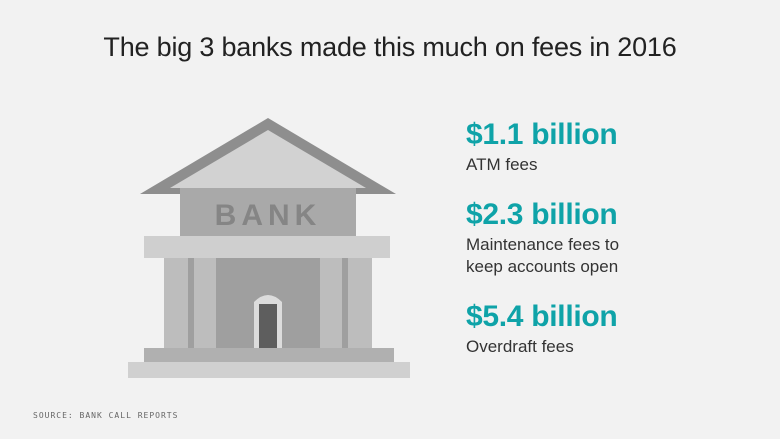 The height and width of the screenshot is (439, 780). Describe the element at coordinates (542, 214) in the screenshot. I see `stat-amount: $2.3 billion` at that location.